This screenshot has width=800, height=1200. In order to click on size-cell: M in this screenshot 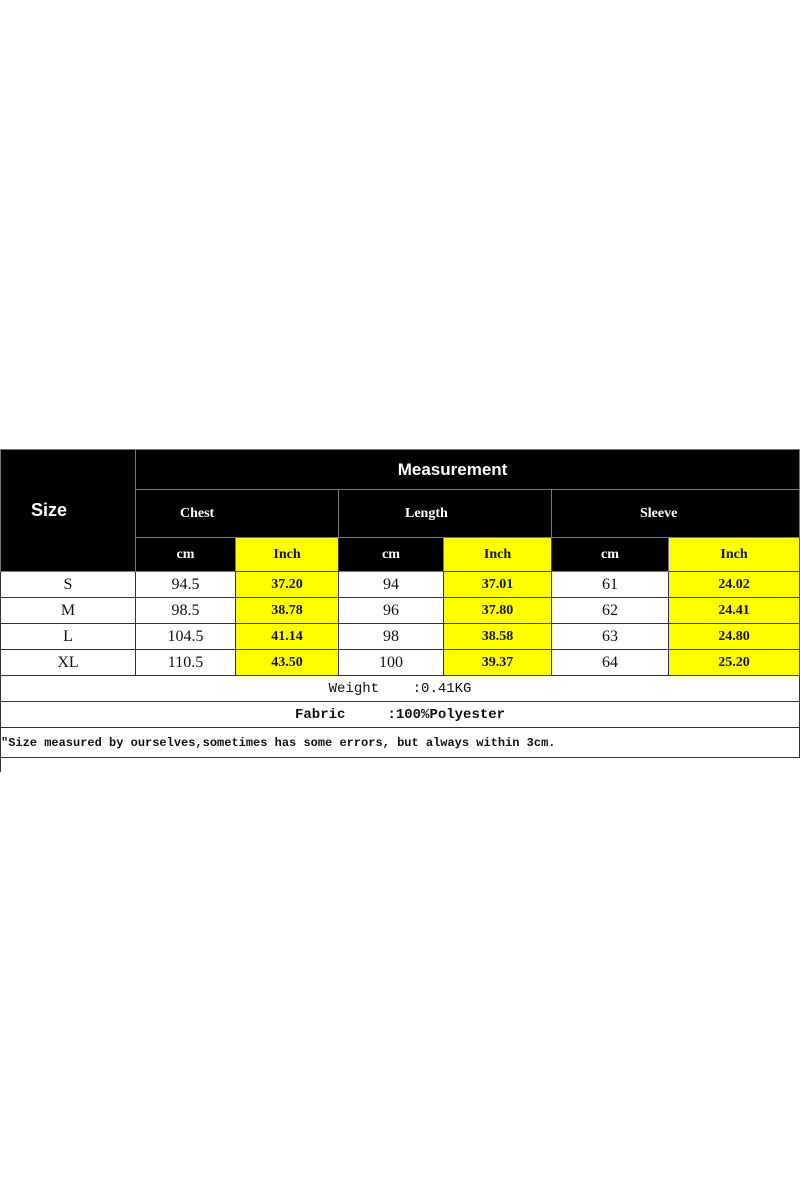, I will do `click(68, 610)`.